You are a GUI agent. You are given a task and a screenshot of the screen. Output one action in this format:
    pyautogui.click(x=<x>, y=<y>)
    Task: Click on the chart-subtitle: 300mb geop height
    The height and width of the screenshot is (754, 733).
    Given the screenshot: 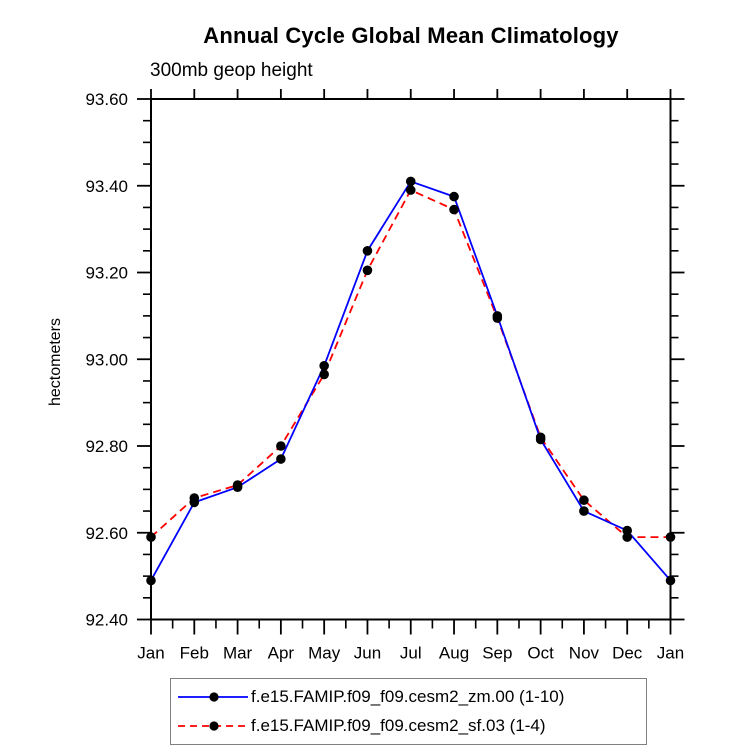 What is the action you would take?
    pyautogui.click(x=231, y=70)
    